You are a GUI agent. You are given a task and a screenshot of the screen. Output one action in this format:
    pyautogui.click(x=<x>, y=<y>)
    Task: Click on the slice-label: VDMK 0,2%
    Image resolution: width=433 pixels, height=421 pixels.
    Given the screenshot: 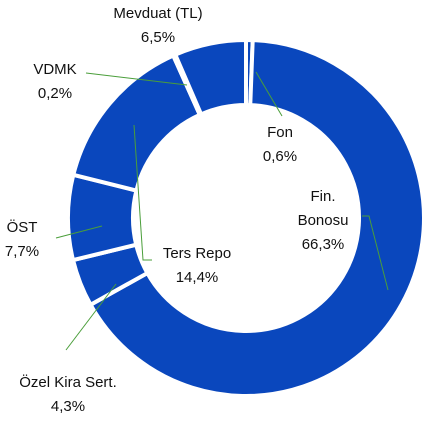 What is the action you would take?
    pyautogui.click(x=54, y=82)
    